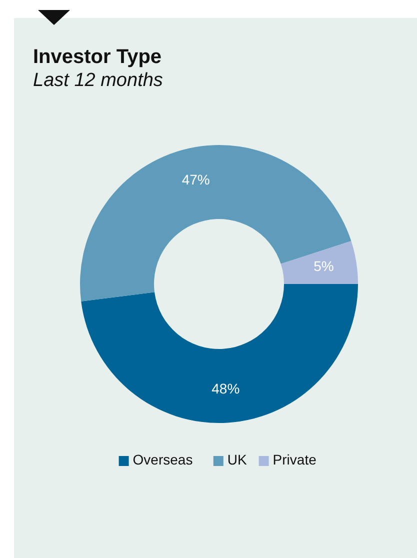  What do you see at coordinates (324, 266) in the screenshot?
I see `data-label: 5%` at bounding box center [324, 266].